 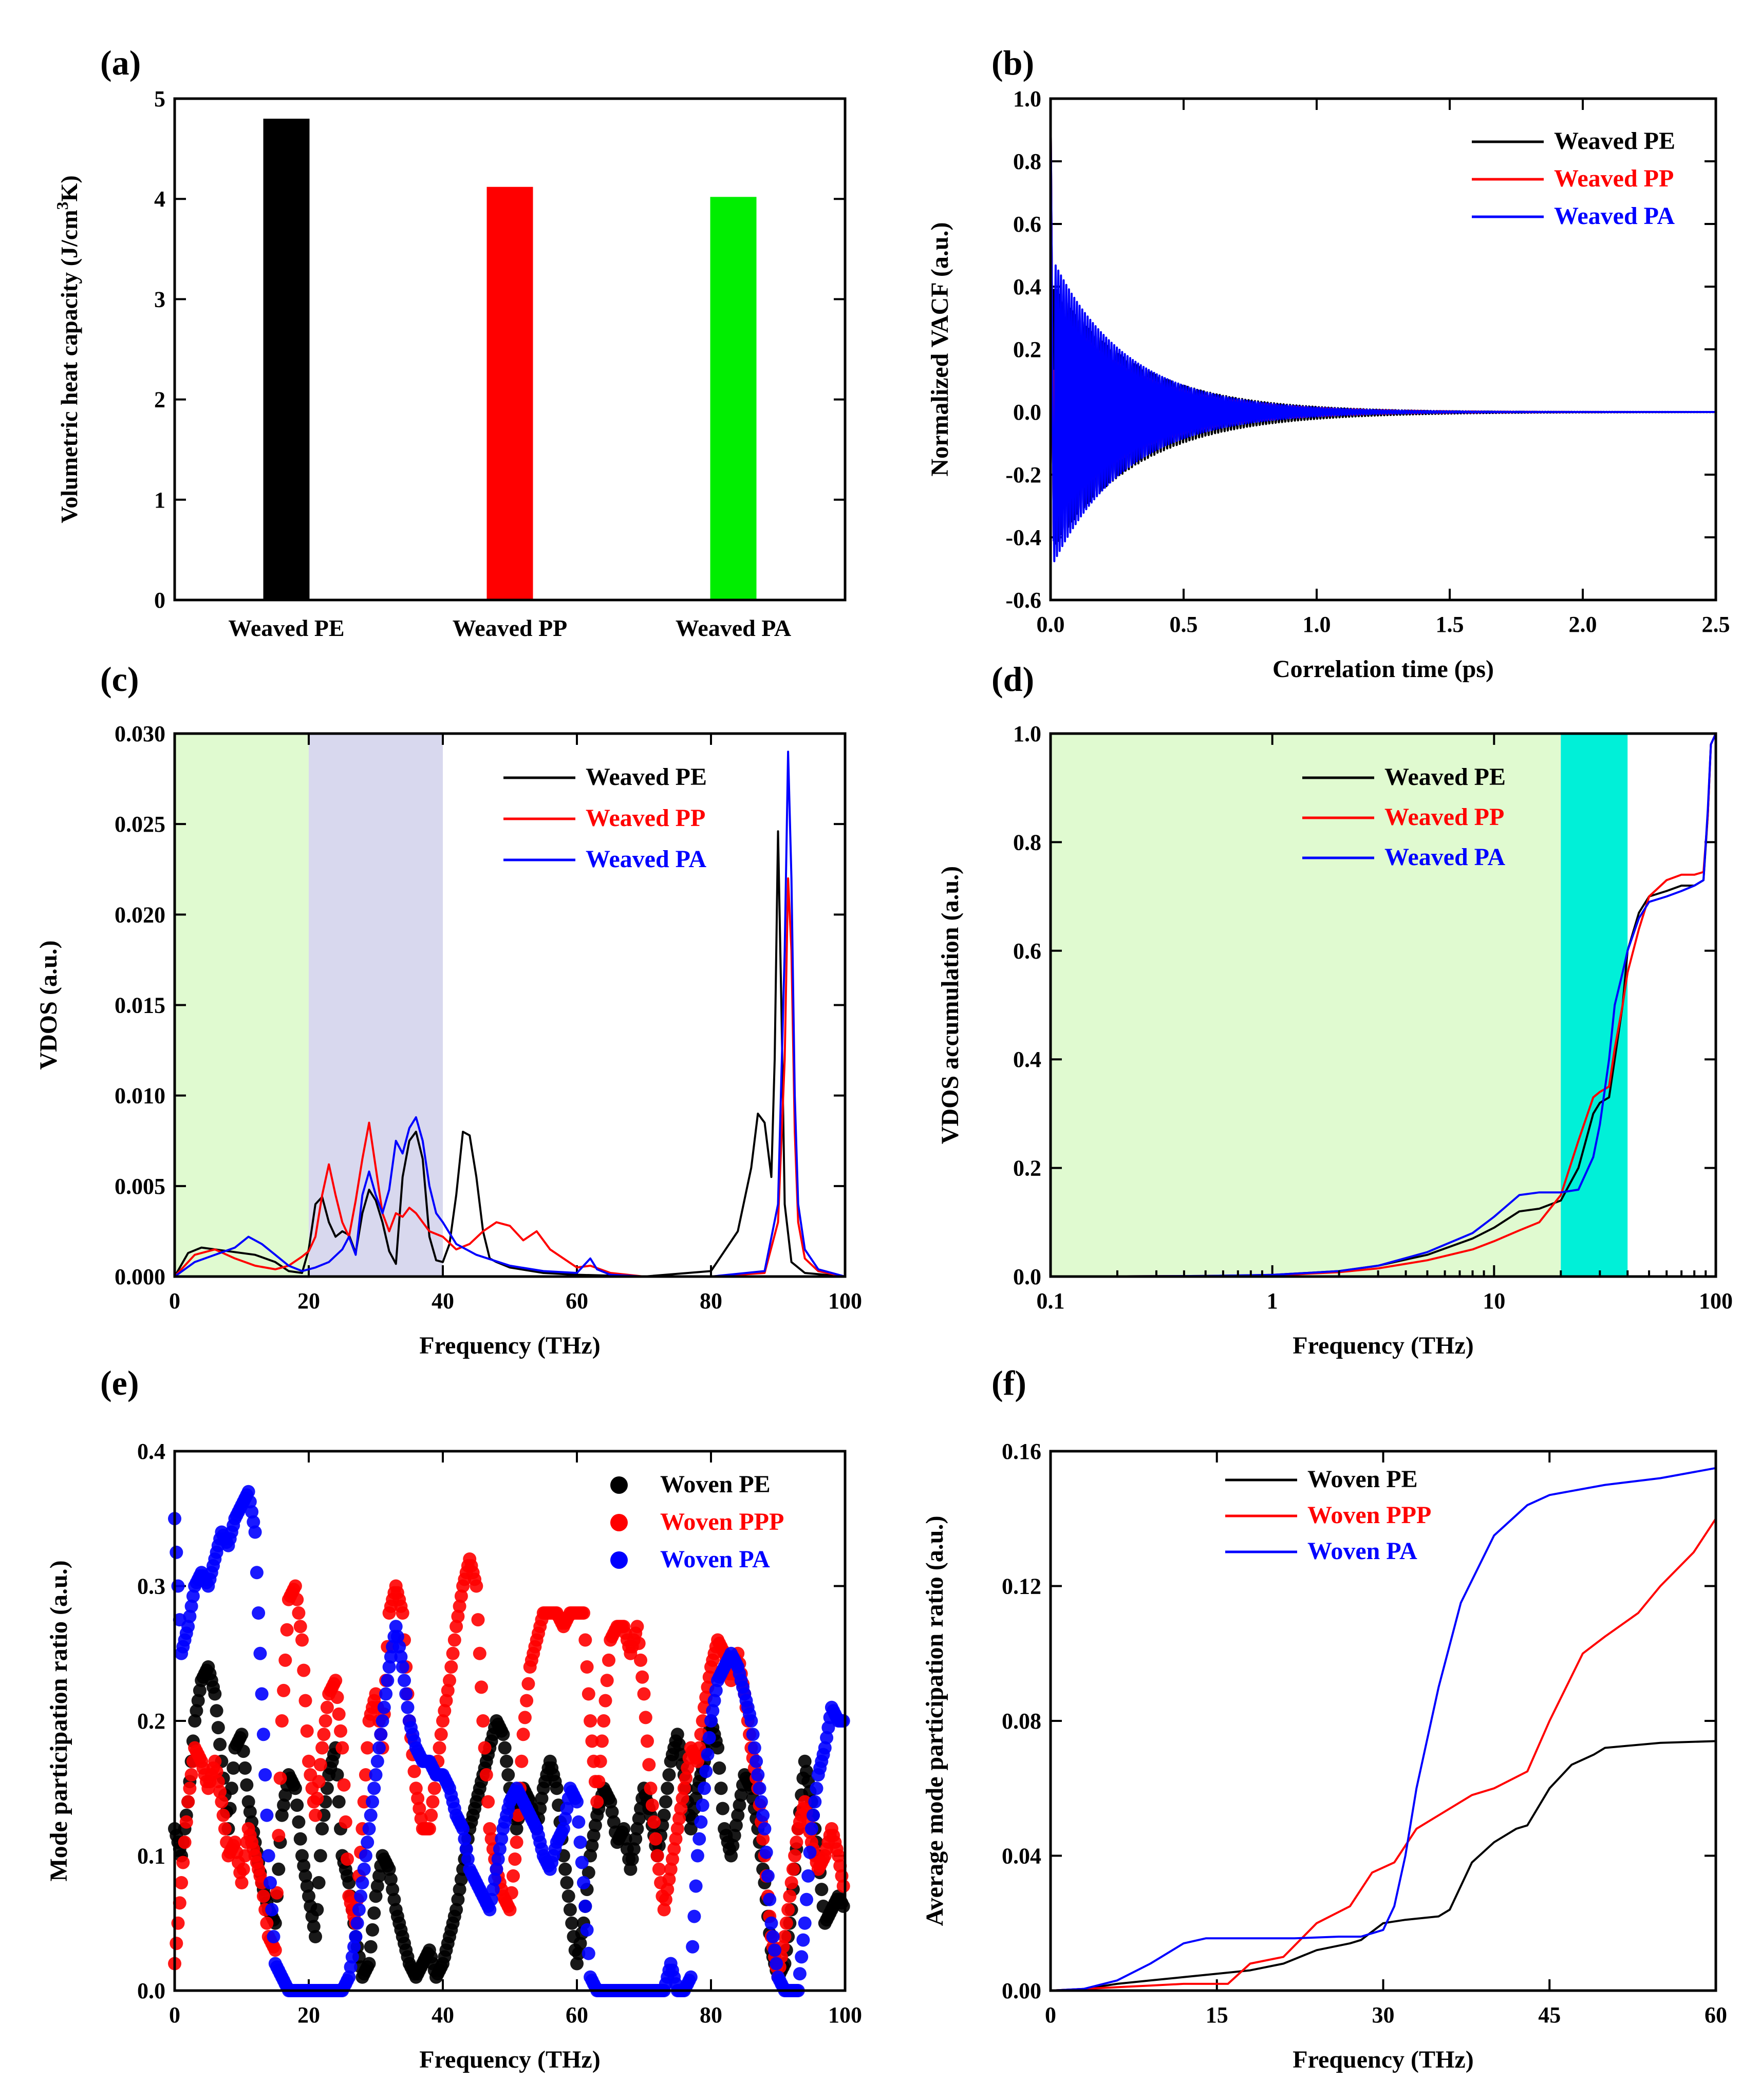 What do you see at coordinates (1021, 1587) in the screenshot?
I see `y-tick-label: 0.12` at bounding box center [1021, 1587].